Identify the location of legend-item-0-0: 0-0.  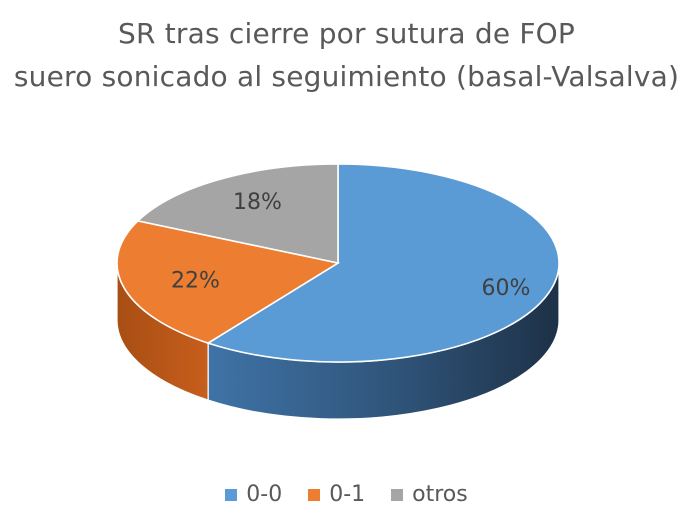
(253, 495).